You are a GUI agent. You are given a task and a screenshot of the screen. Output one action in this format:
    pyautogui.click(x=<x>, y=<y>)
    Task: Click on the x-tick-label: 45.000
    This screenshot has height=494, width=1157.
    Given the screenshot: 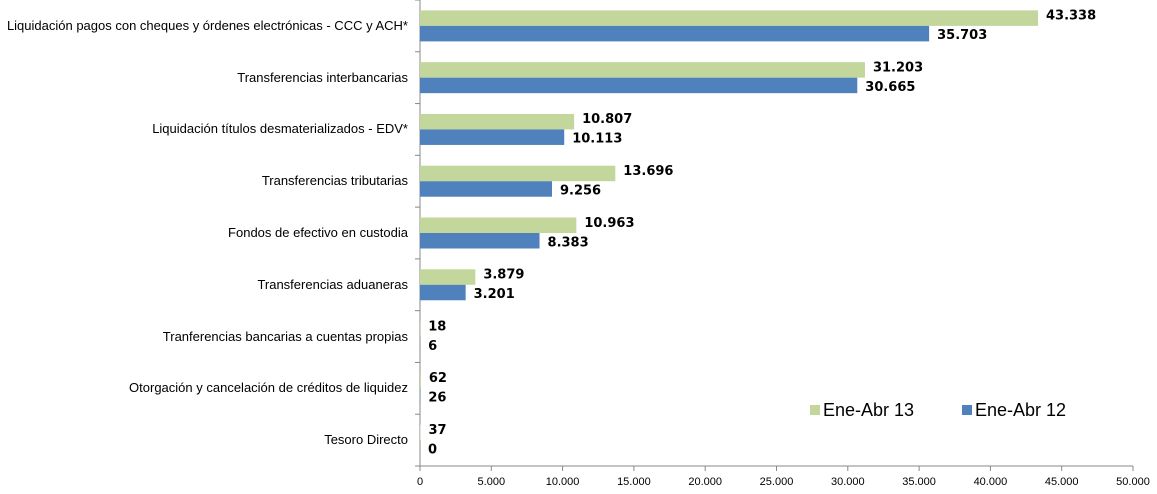 What is the action you would take?
    pyautogui.click(x=1062, y=482)
    